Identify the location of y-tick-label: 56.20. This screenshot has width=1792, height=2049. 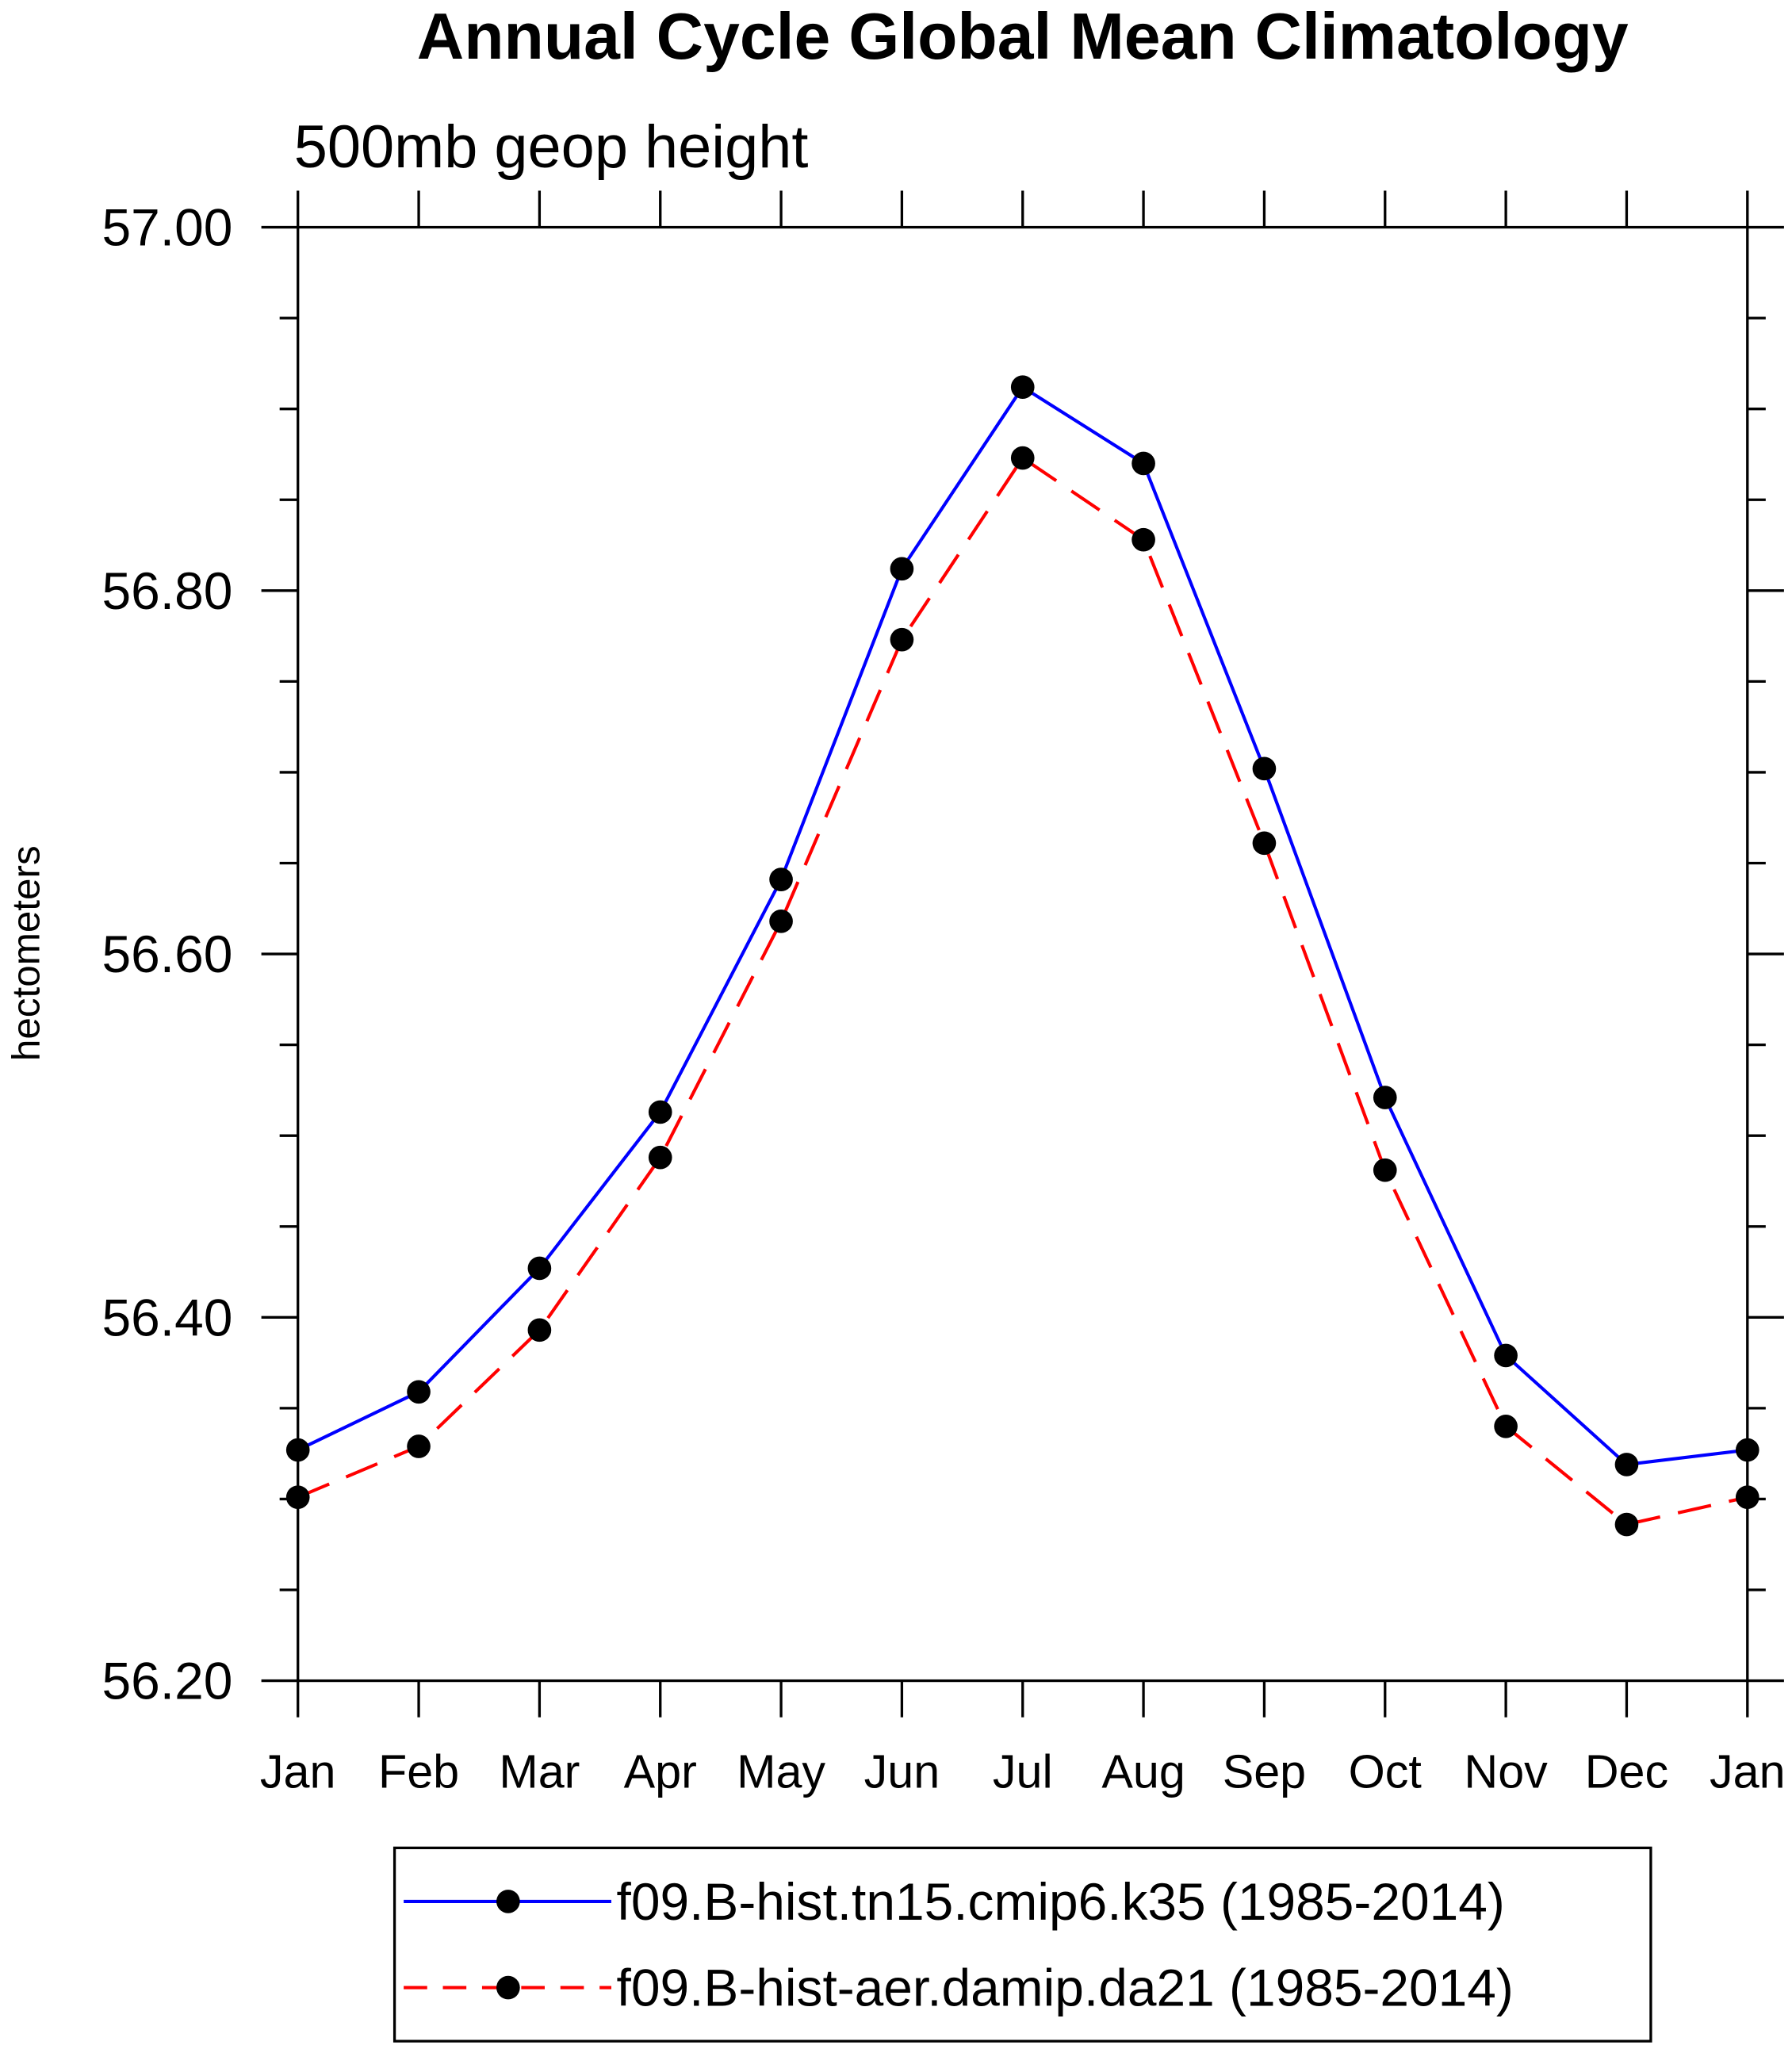
(167, 1681).